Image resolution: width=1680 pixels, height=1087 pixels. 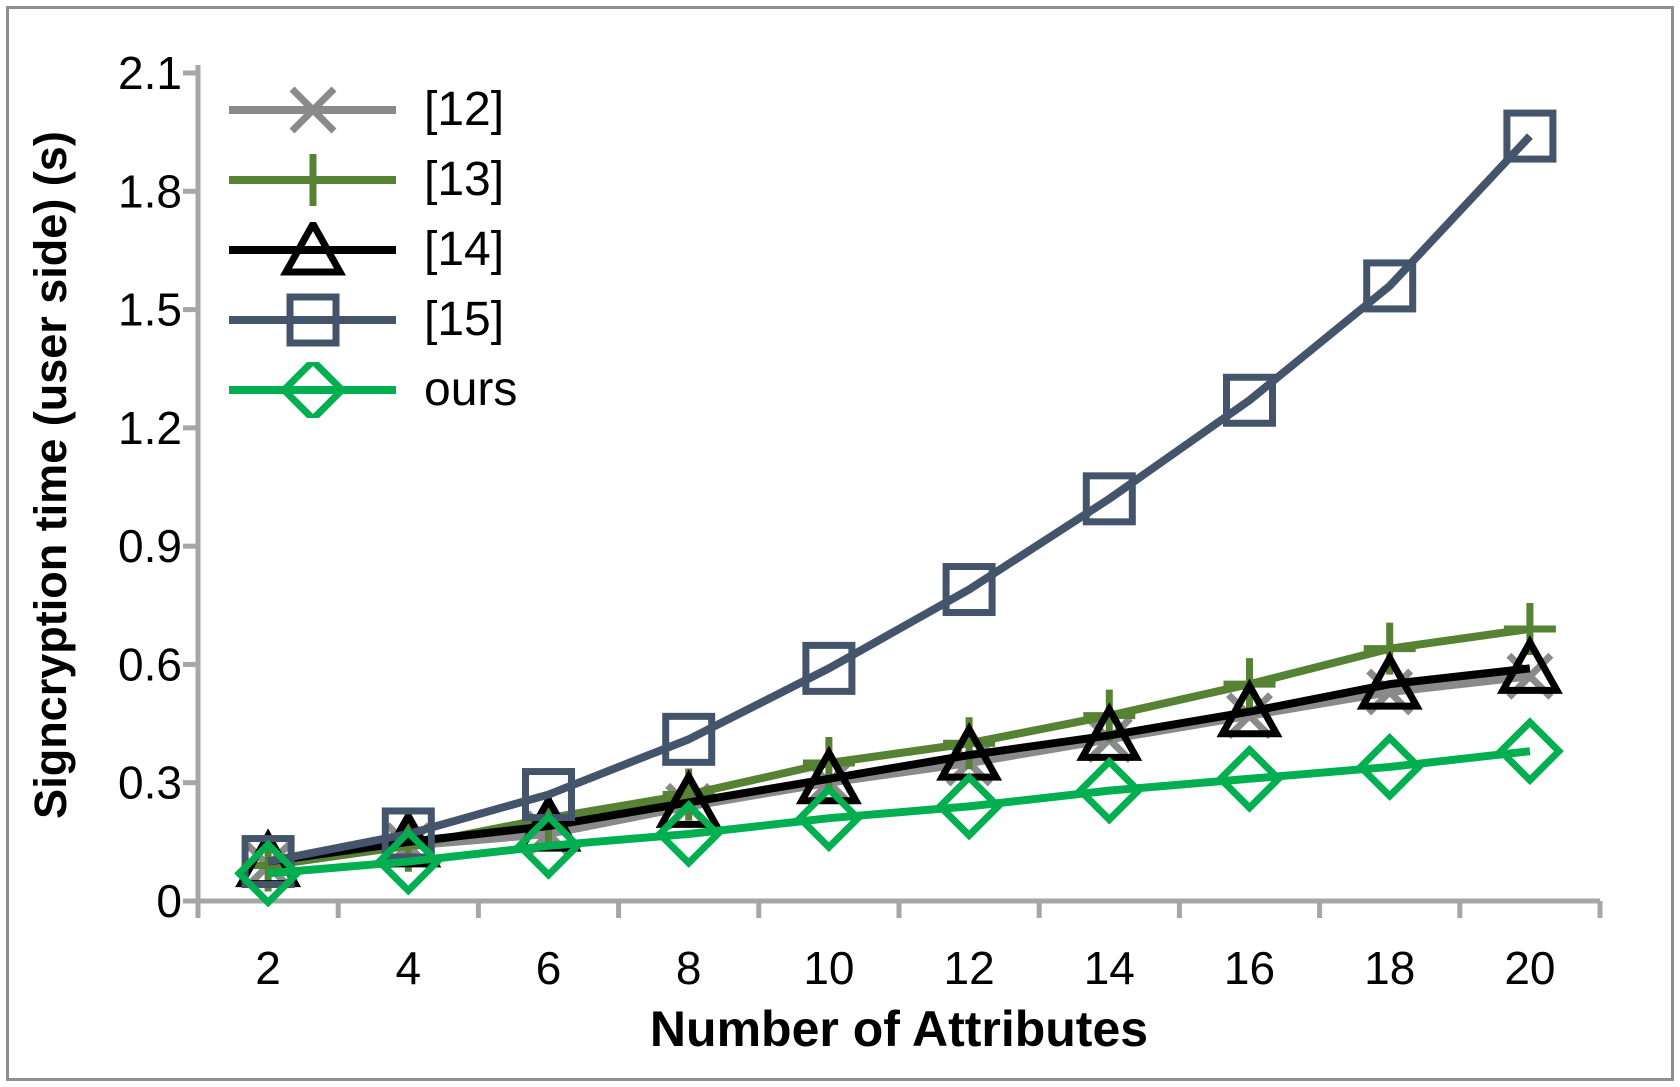 What do you see at coordinates (150, 310) in the screenshot?
I see `y-tick-label: 1.5` at bounding box center [150, 310].